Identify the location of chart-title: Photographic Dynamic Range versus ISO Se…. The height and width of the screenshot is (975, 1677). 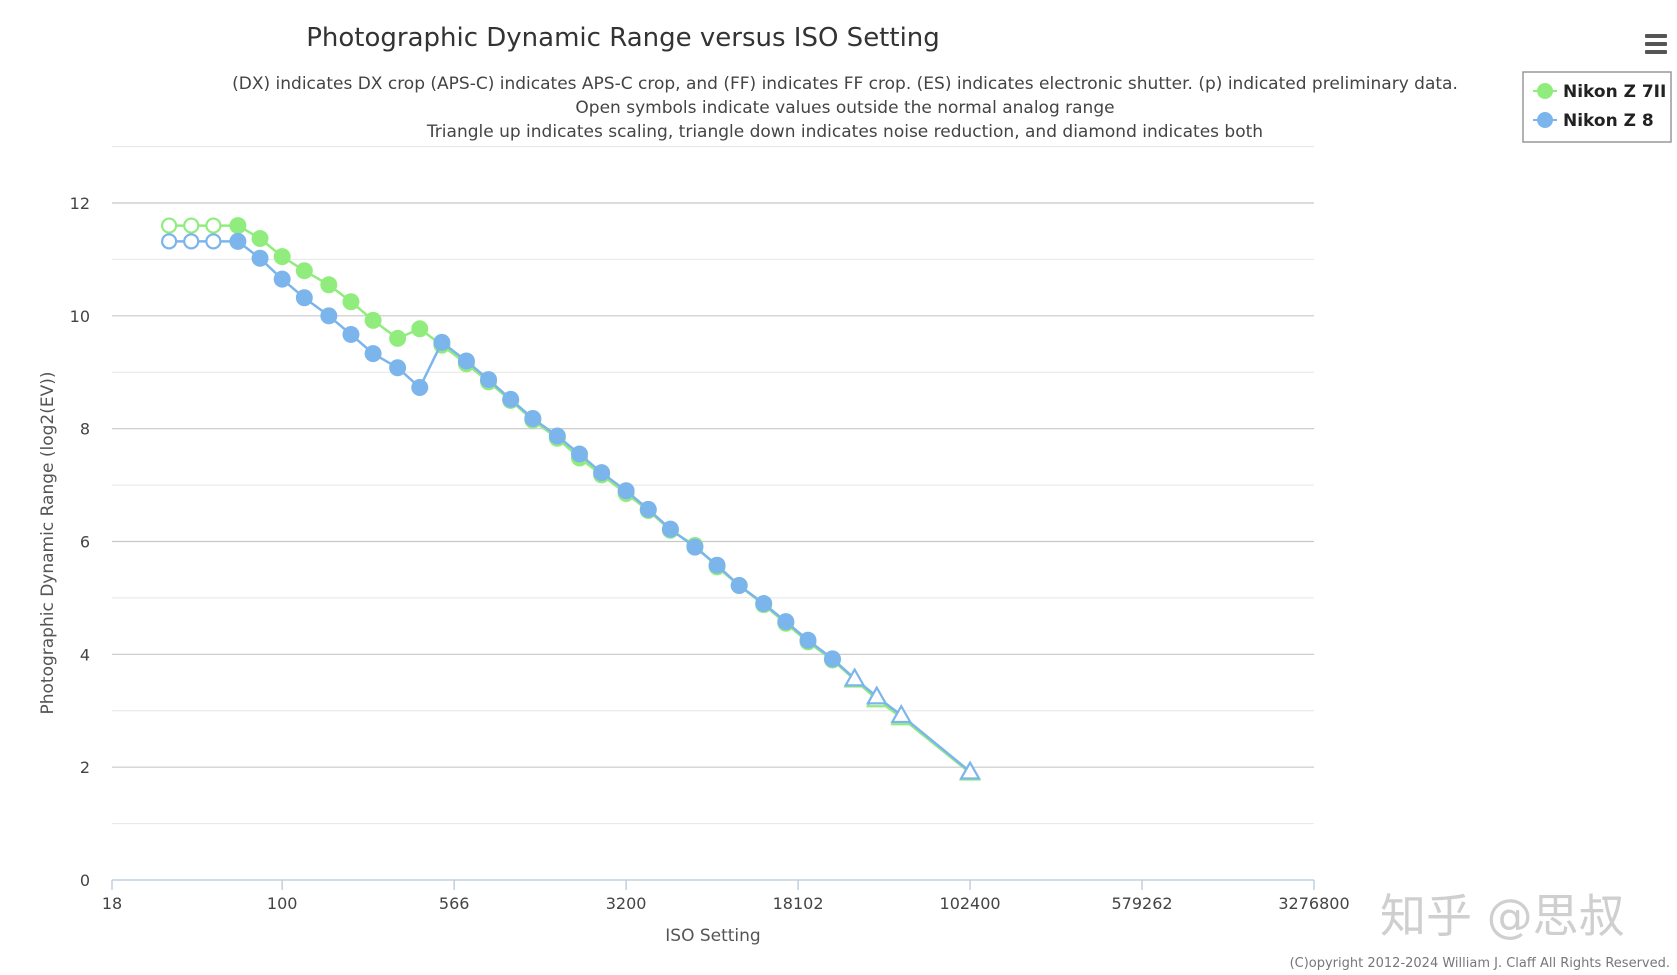
(623, 38).